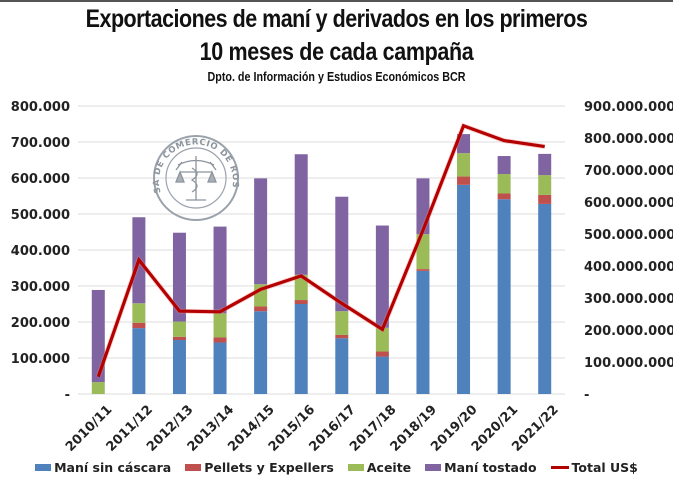 The width and height of the screenshot is (673, 490). I want to click on legend-swatch-line, so click(559, 467).